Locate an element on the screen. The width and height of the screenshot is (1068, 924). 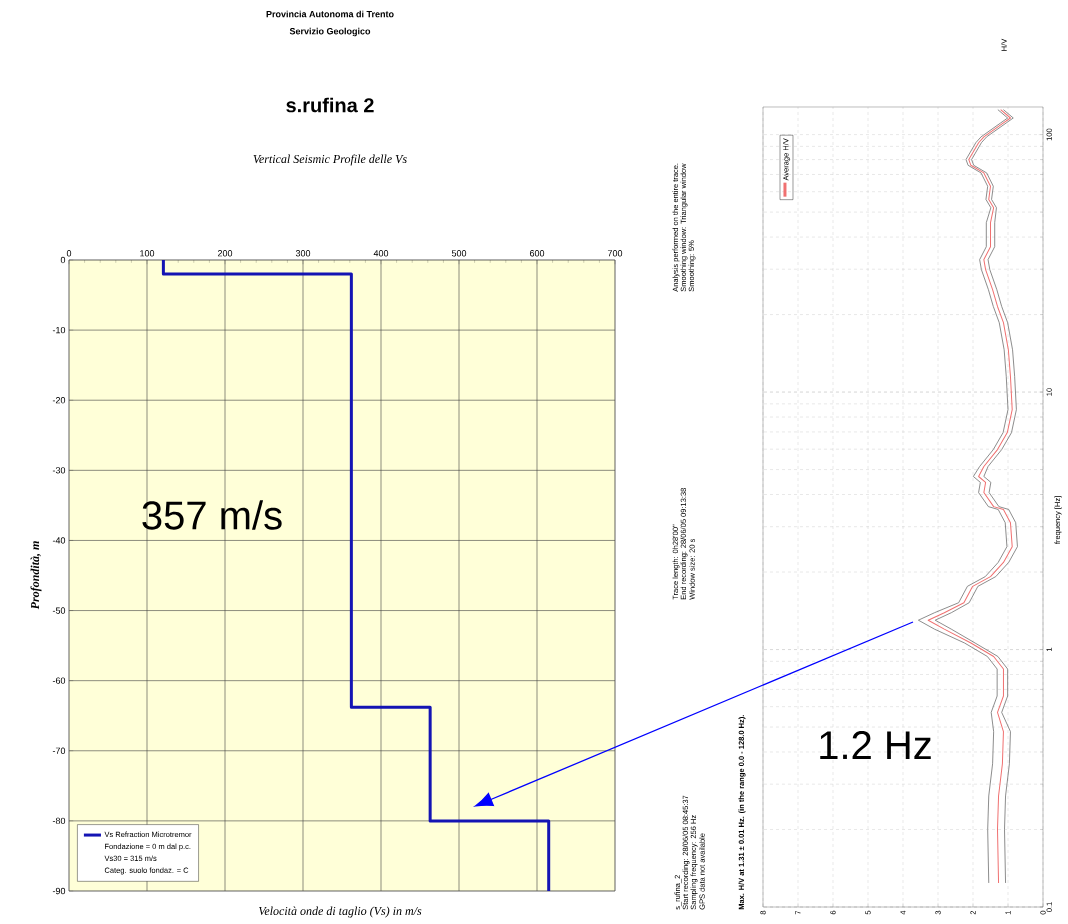
y-axis-title: Profondità, m is located at coordinates (36, 575).